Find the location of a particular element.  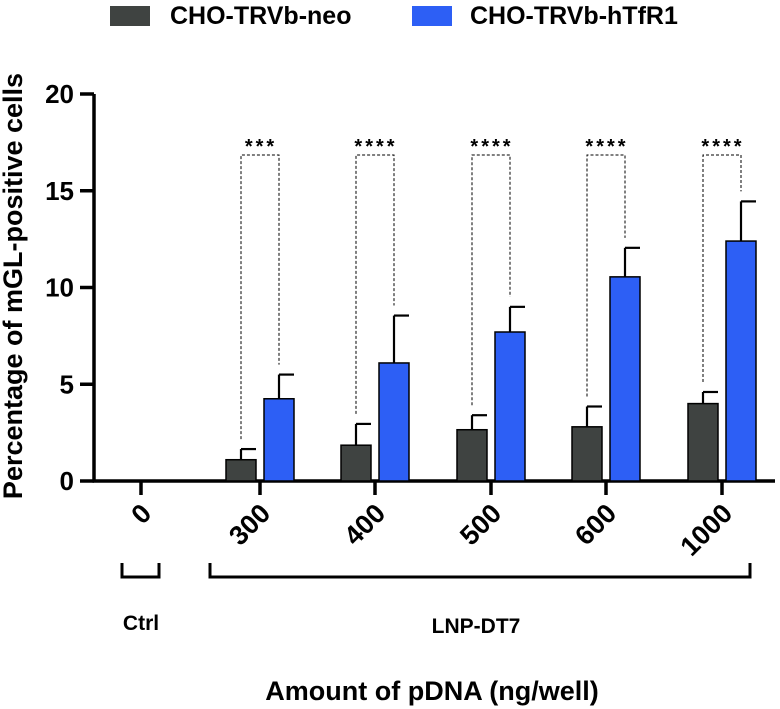

y-tick-label: 15 is located at coordinates (59, 191).